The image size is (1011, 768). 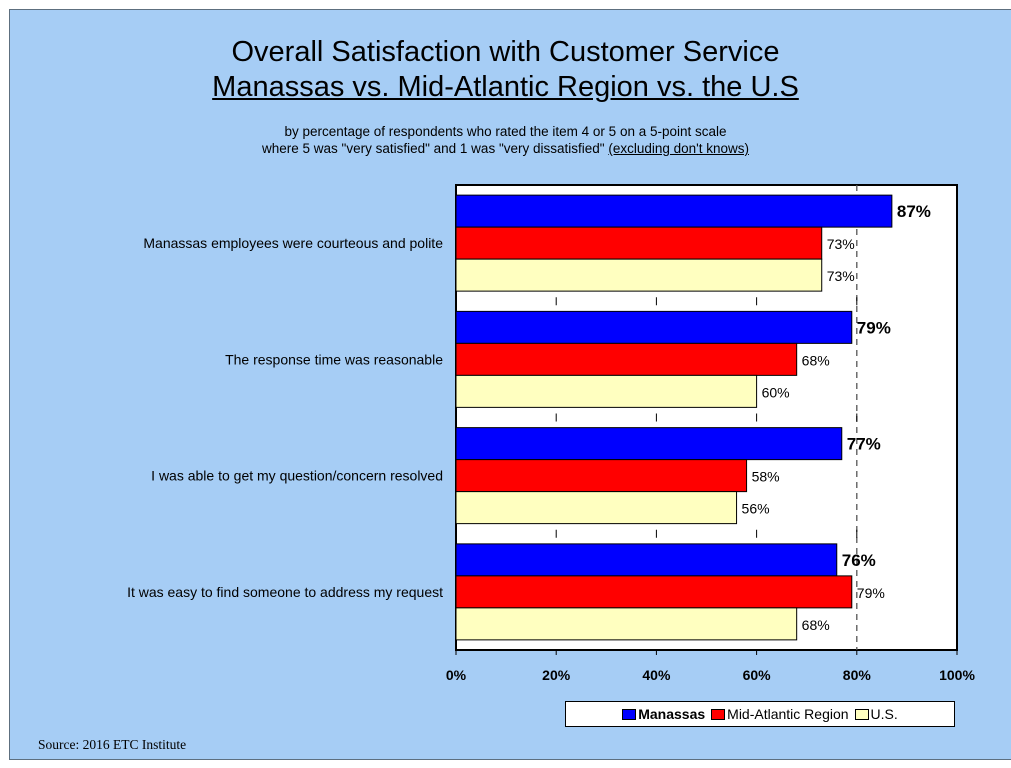 I want to click on legend-label-us: U.S., so click(x=884, y=714).